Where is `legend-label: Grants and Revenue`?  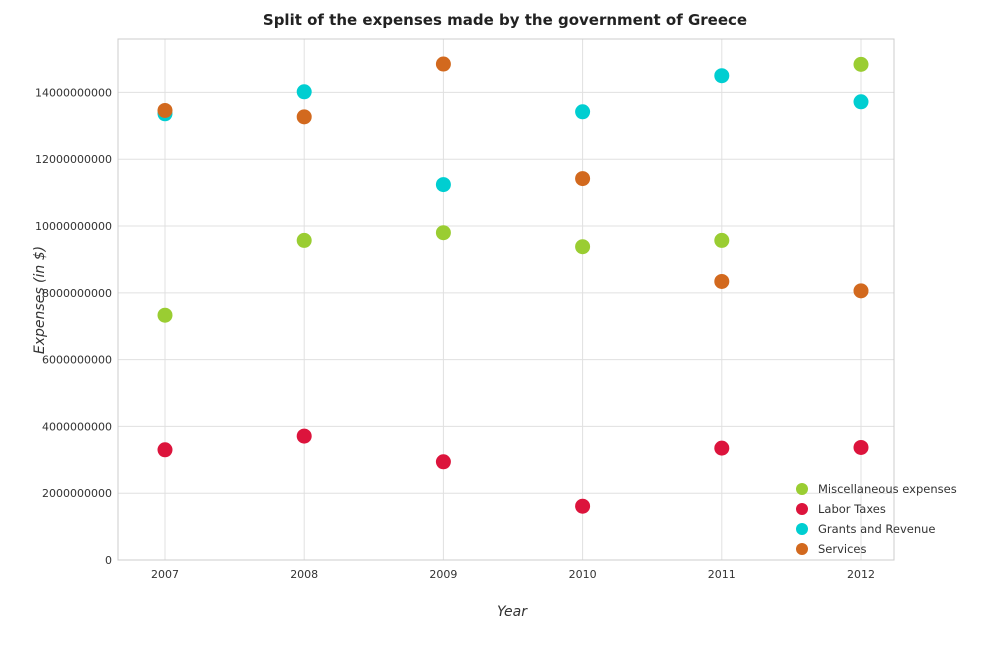 legend-label: Grants and Revenue is located at coordinates (877, 529).